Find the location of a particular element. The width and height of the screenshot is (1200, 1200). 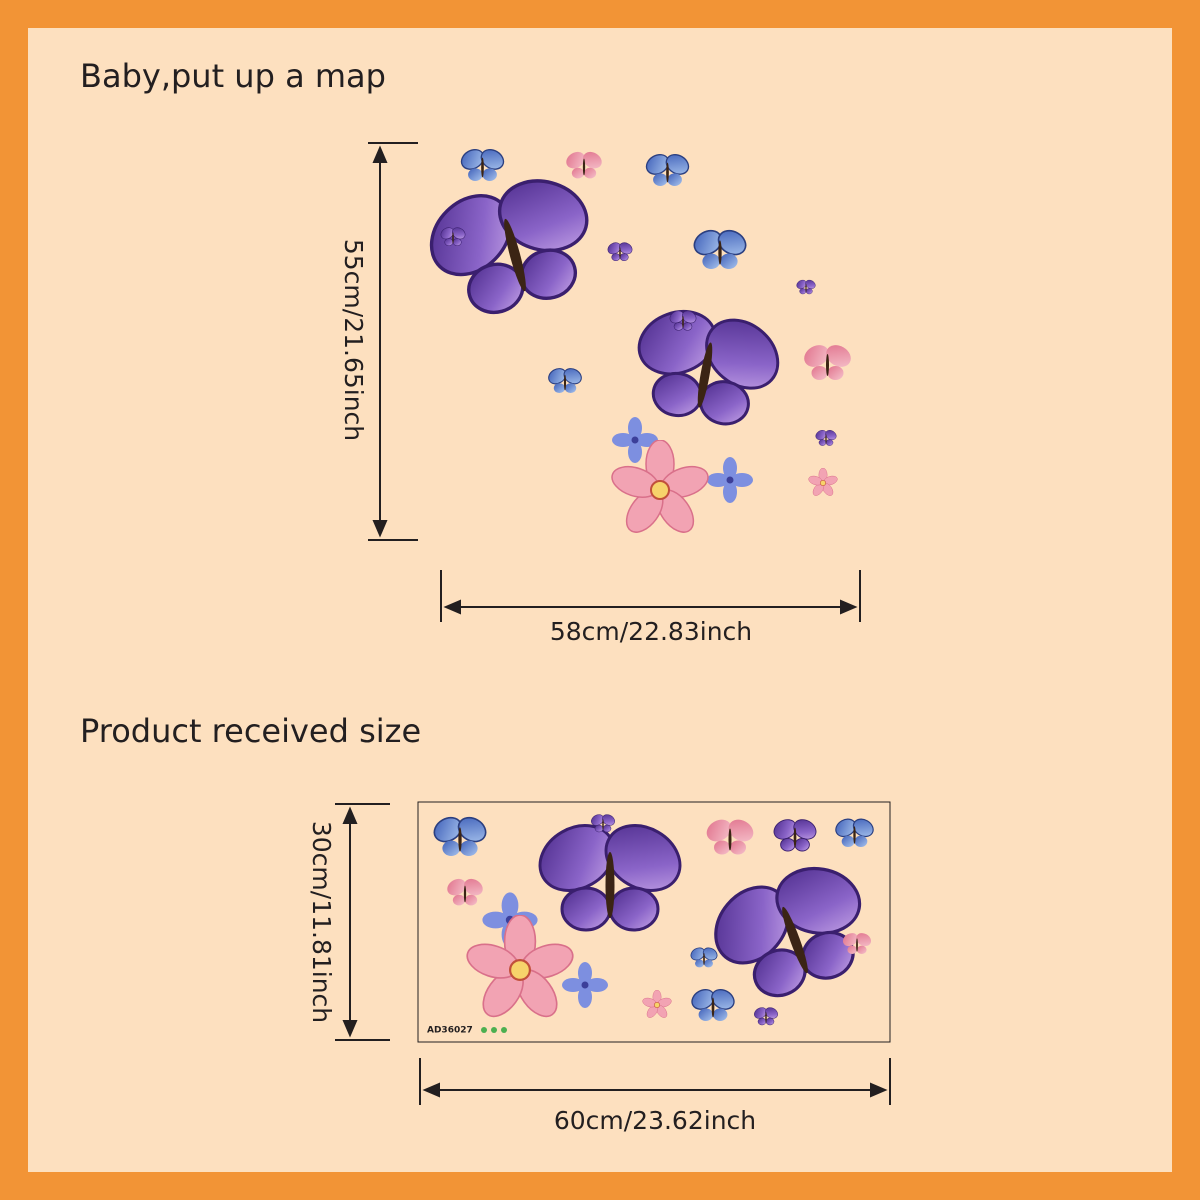

width-label: 60cm/23.62inch is located at coordinates (655, 1120).